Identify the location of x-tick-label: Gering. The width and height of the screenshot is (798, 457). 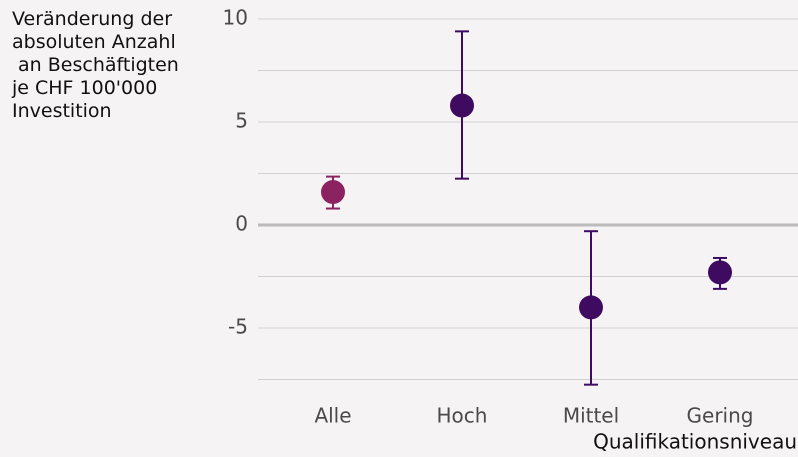
(720, 416).